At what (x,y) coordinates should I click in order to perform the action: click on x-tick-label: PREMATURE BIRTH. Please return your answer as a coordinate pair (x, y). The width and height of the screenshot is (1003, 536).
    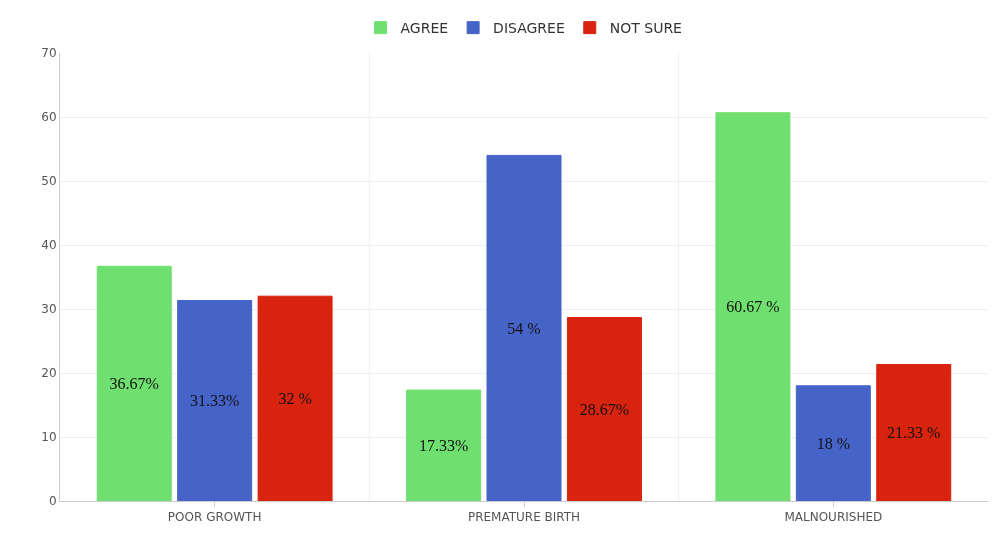
    Looking at the image, I should click on (524, 517).